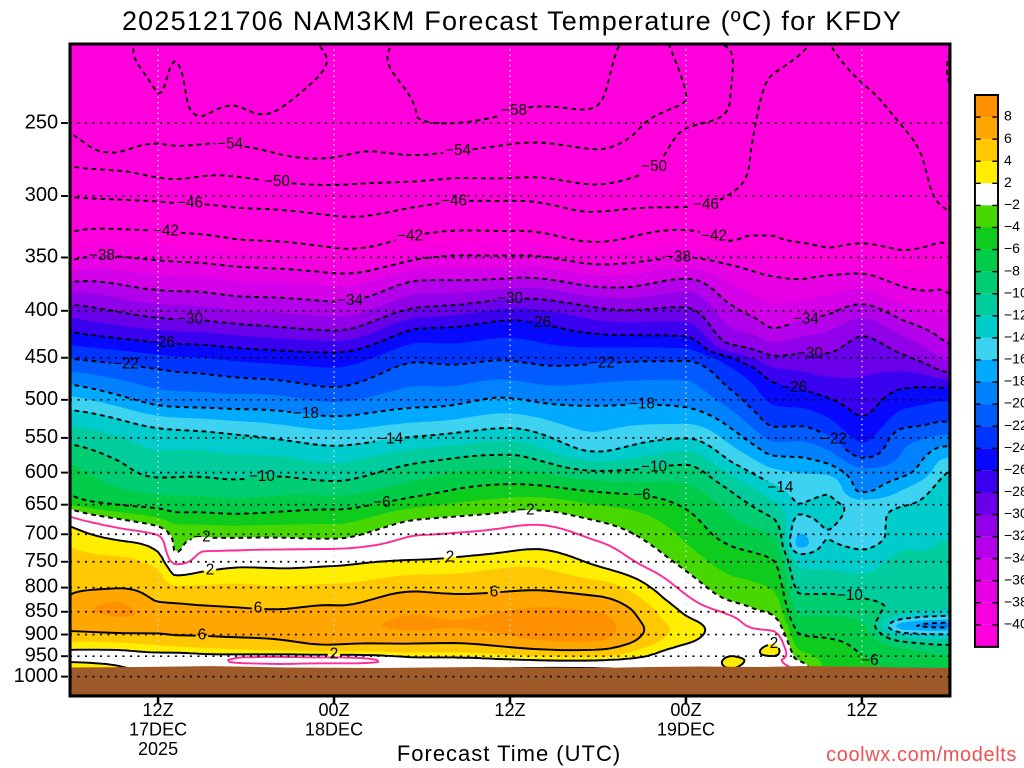 The height and width of the screenshot is (768, 1024). Describe the element at coordinates (36, 676) in the screenshot. I see `svg-text: 1000` at that location.